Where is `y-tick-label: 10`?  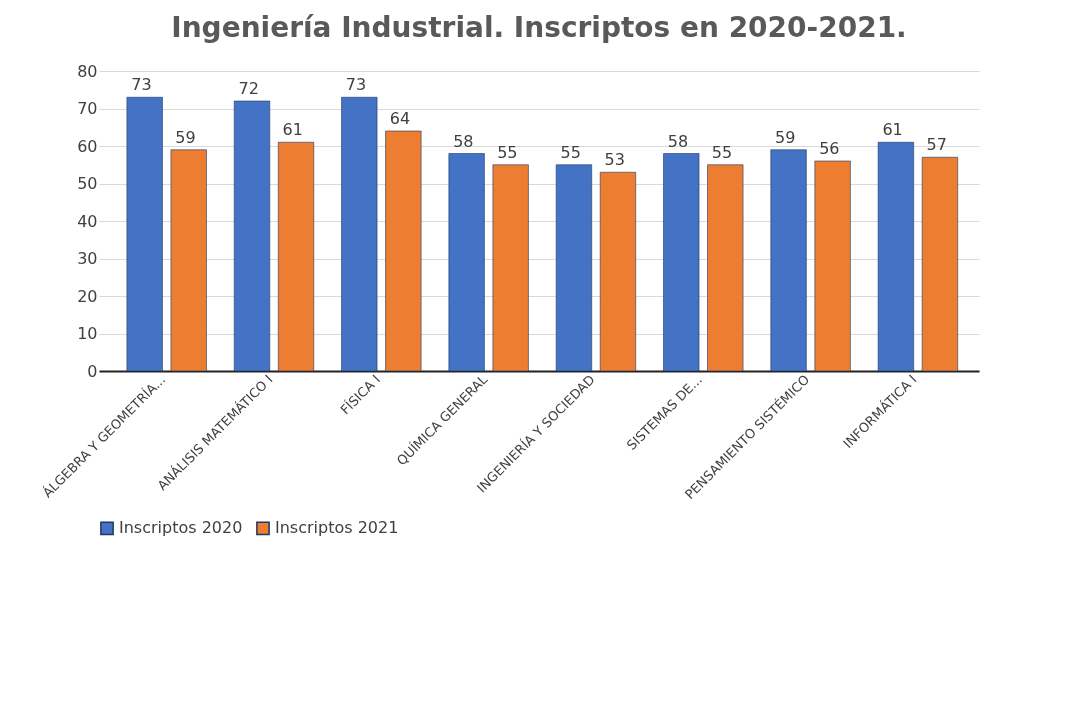
y-tick-label: 10 is located at coordinates (87, 333).